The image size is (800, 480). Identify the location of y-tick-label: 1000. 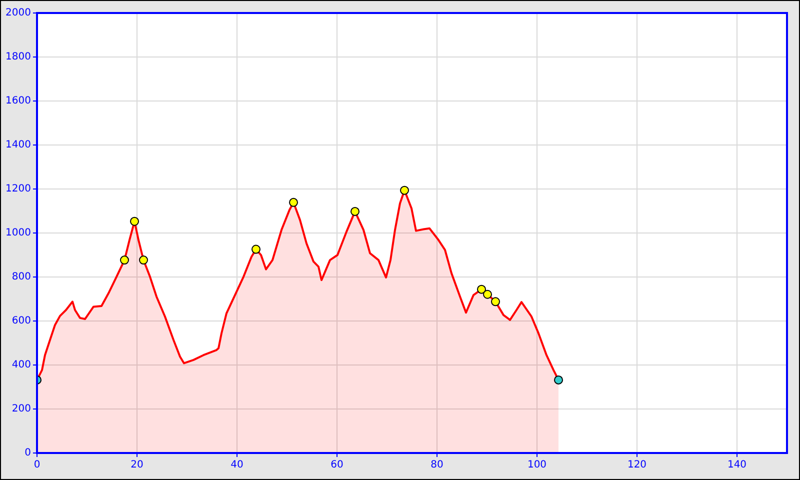
(18, 233).